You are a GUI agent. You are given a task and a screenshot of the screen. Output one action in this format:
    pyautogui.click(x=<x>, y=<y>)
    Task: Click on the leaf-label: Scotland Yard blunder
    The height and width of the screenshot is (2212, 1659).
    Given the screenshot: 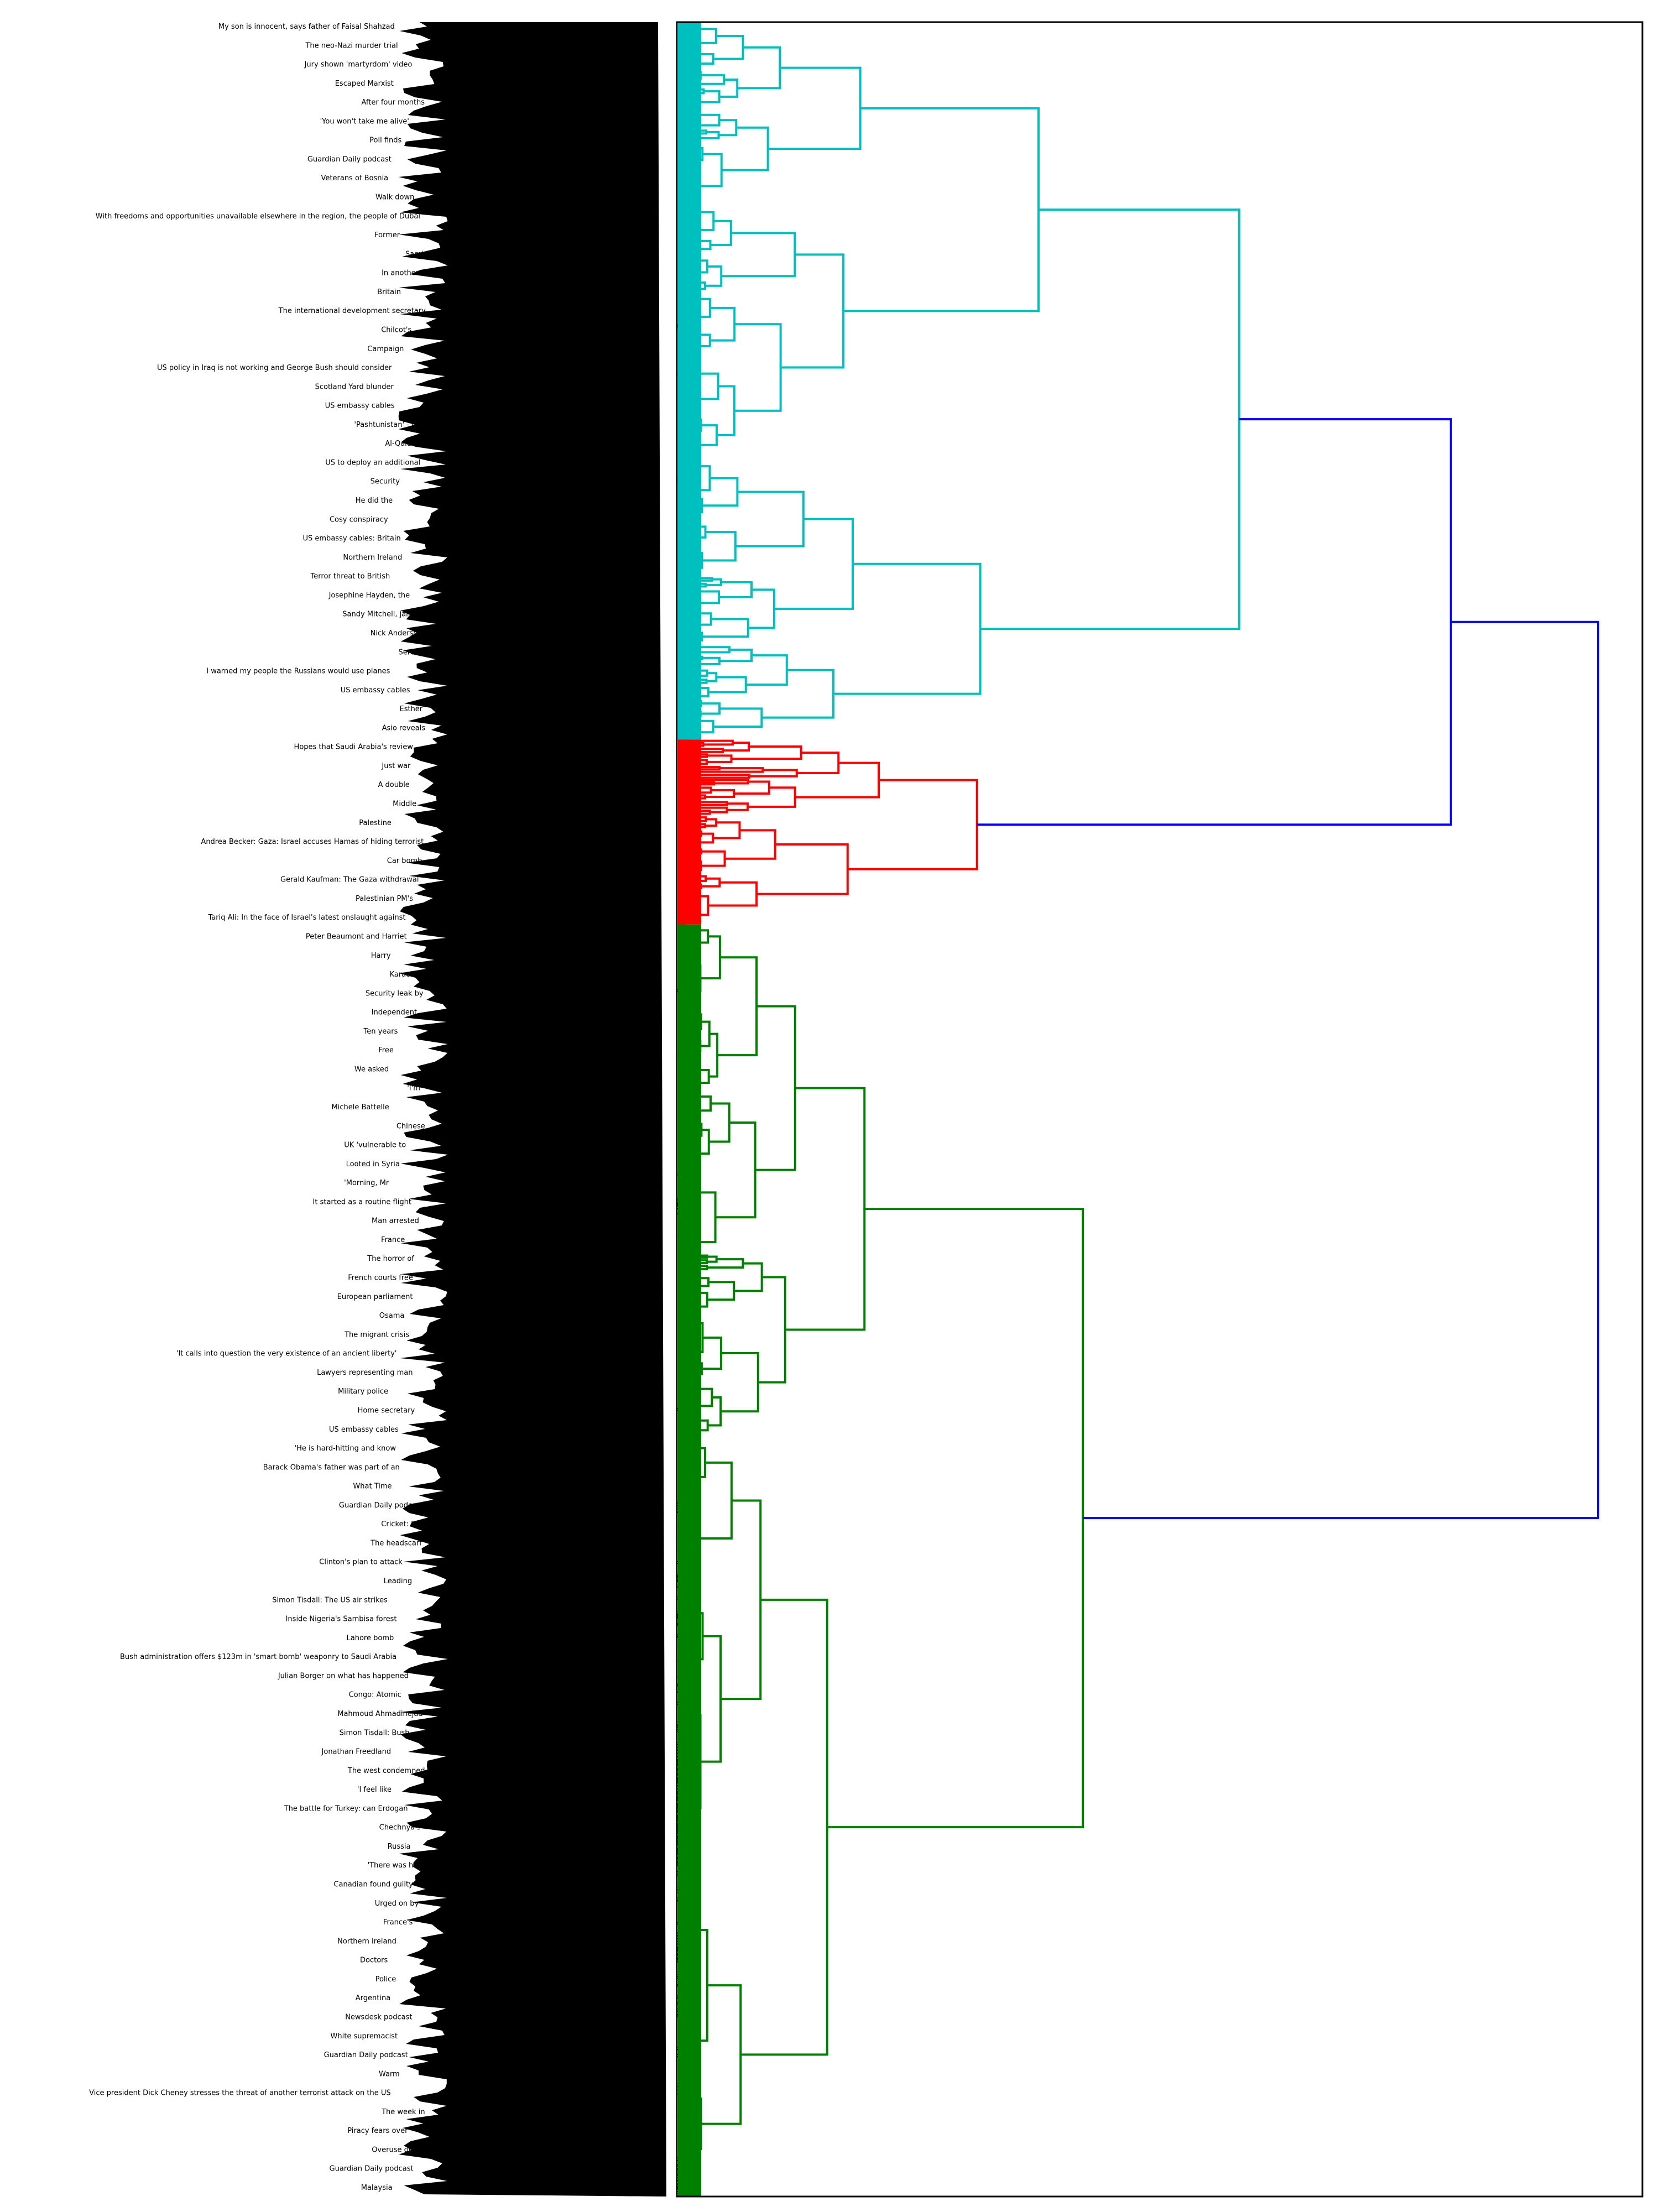 What is the action you would take?
    pyautogui.click(x=355, y=387)
    